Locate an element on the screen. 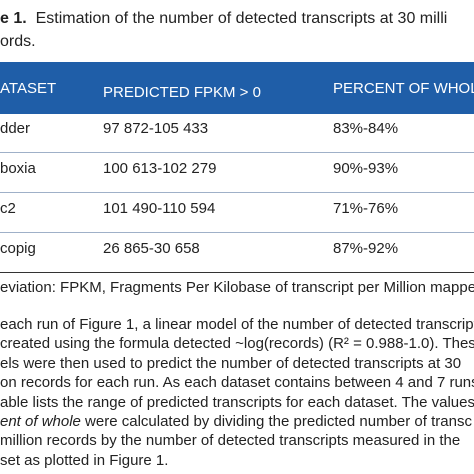 This screenshot has height=474, width=474. note-line: set as plotted in Figure 1. is located at coordinates (84, 460).